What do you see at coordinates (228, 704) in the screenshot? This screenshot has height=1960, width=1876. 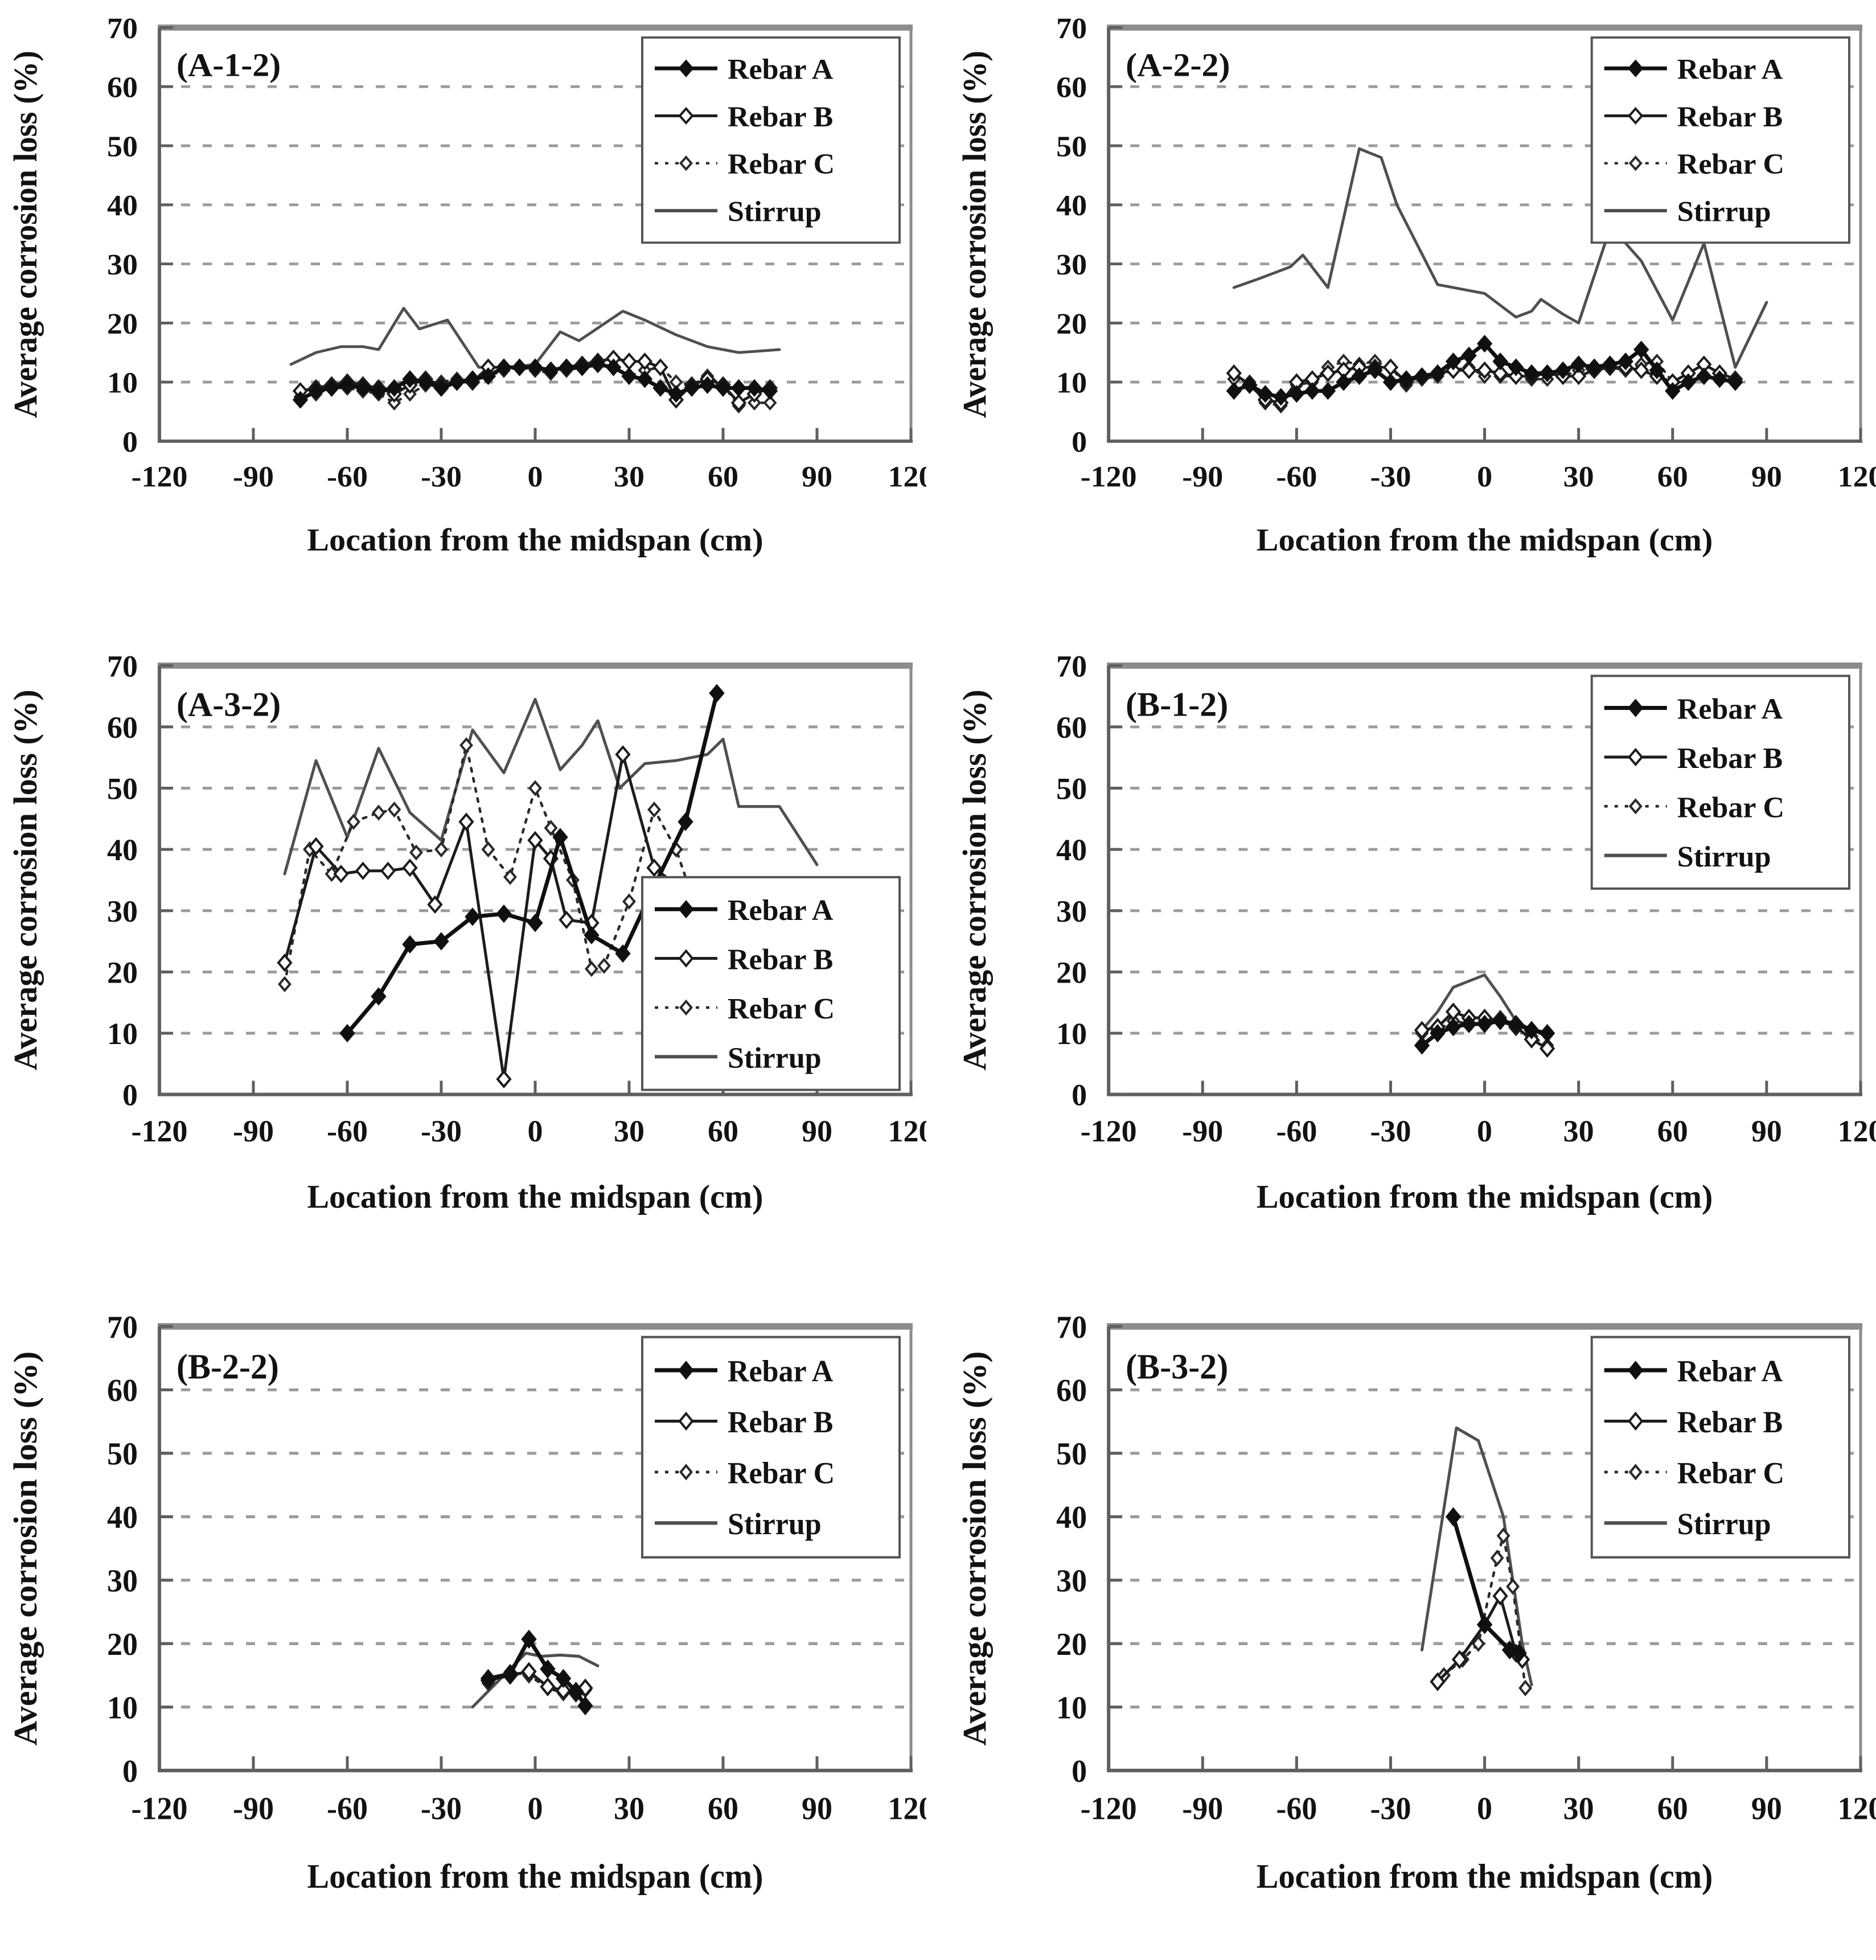 I see `panel-label: (A-3-2)` at bounding box center [228, 704].